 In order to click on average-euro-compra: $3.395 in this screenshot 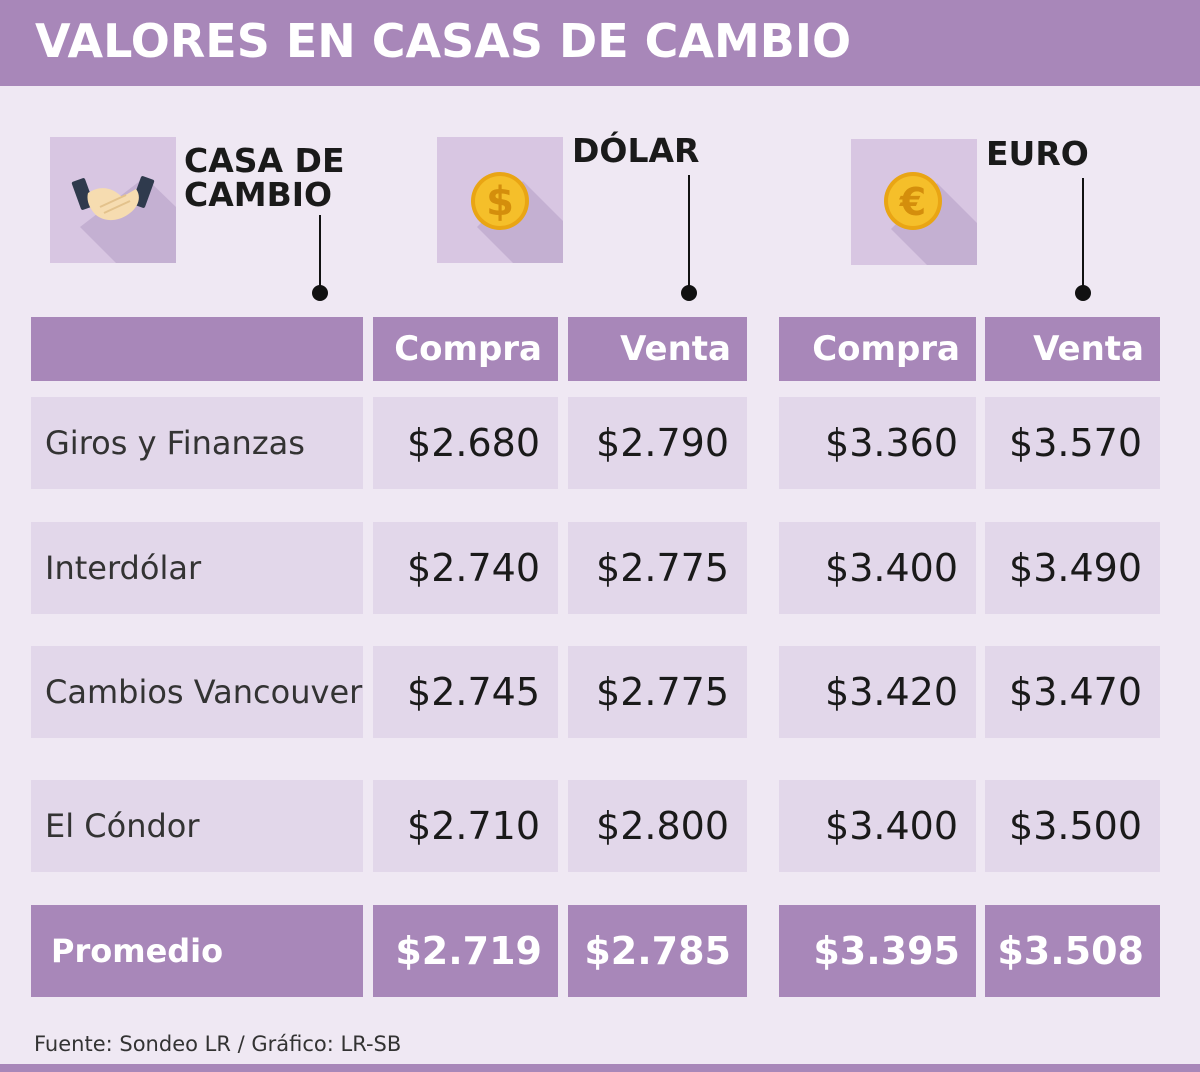, I will do `click(877, 951)`.